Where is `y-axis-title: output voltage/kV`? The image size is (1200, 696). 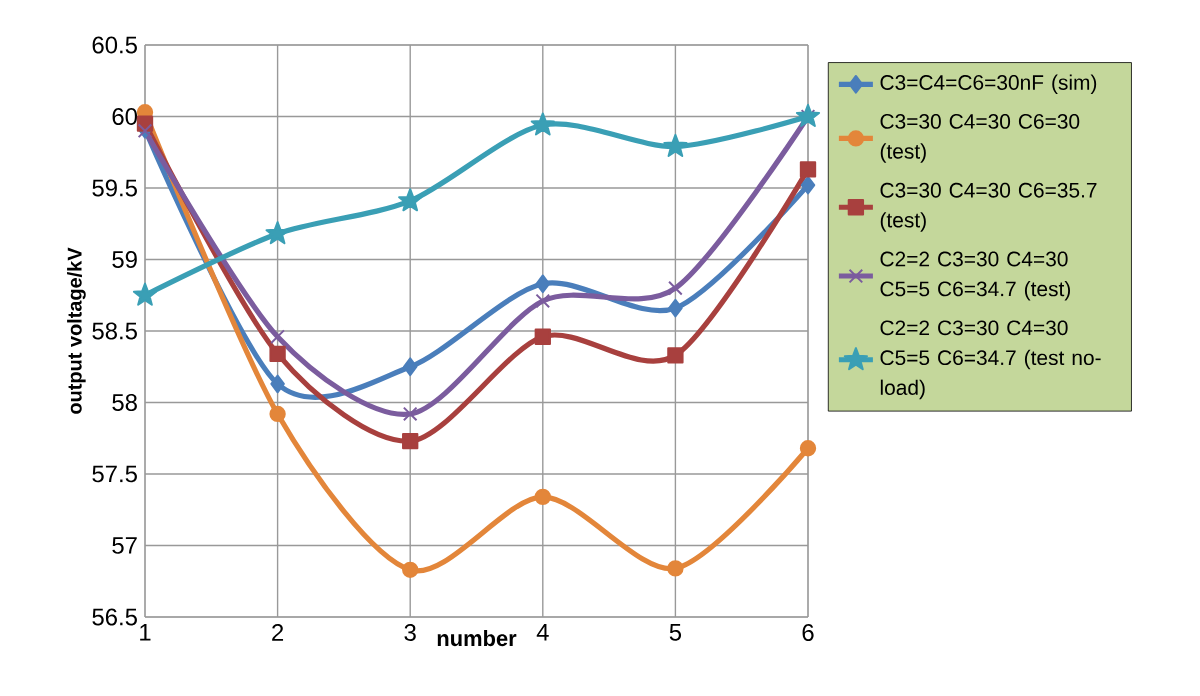 y-axis-title: output voltage/kV is located at coordinates (76, 330).